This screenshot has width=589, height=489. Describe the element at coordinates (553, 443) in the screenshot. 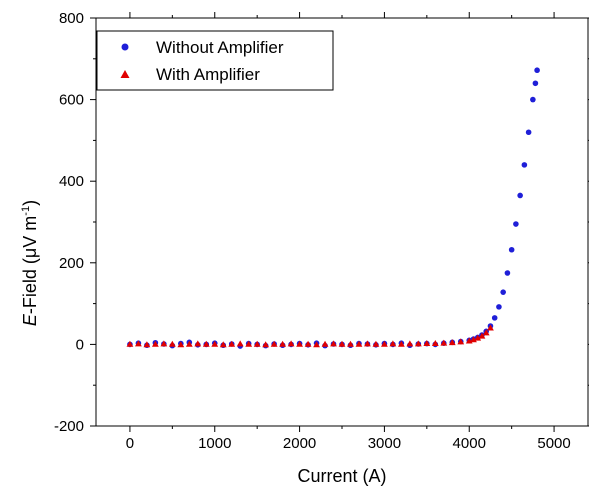

I see `x-tick-label: 5000` at that location.